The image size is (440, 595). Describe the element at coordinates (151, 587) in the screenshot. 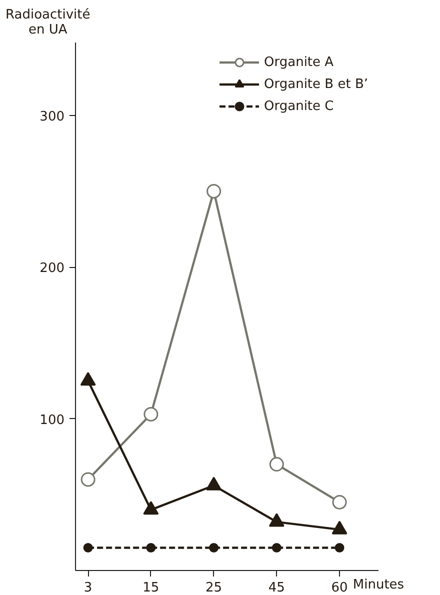

I see `x-tick-label: 15` at that location.